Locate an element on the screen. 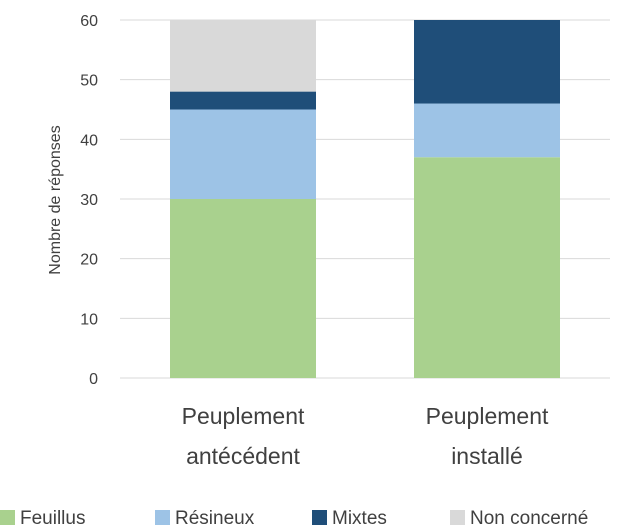 The height and width of the screenshot is (530, 623). x-category-label: antécédent is located at coordinates (243, 456).